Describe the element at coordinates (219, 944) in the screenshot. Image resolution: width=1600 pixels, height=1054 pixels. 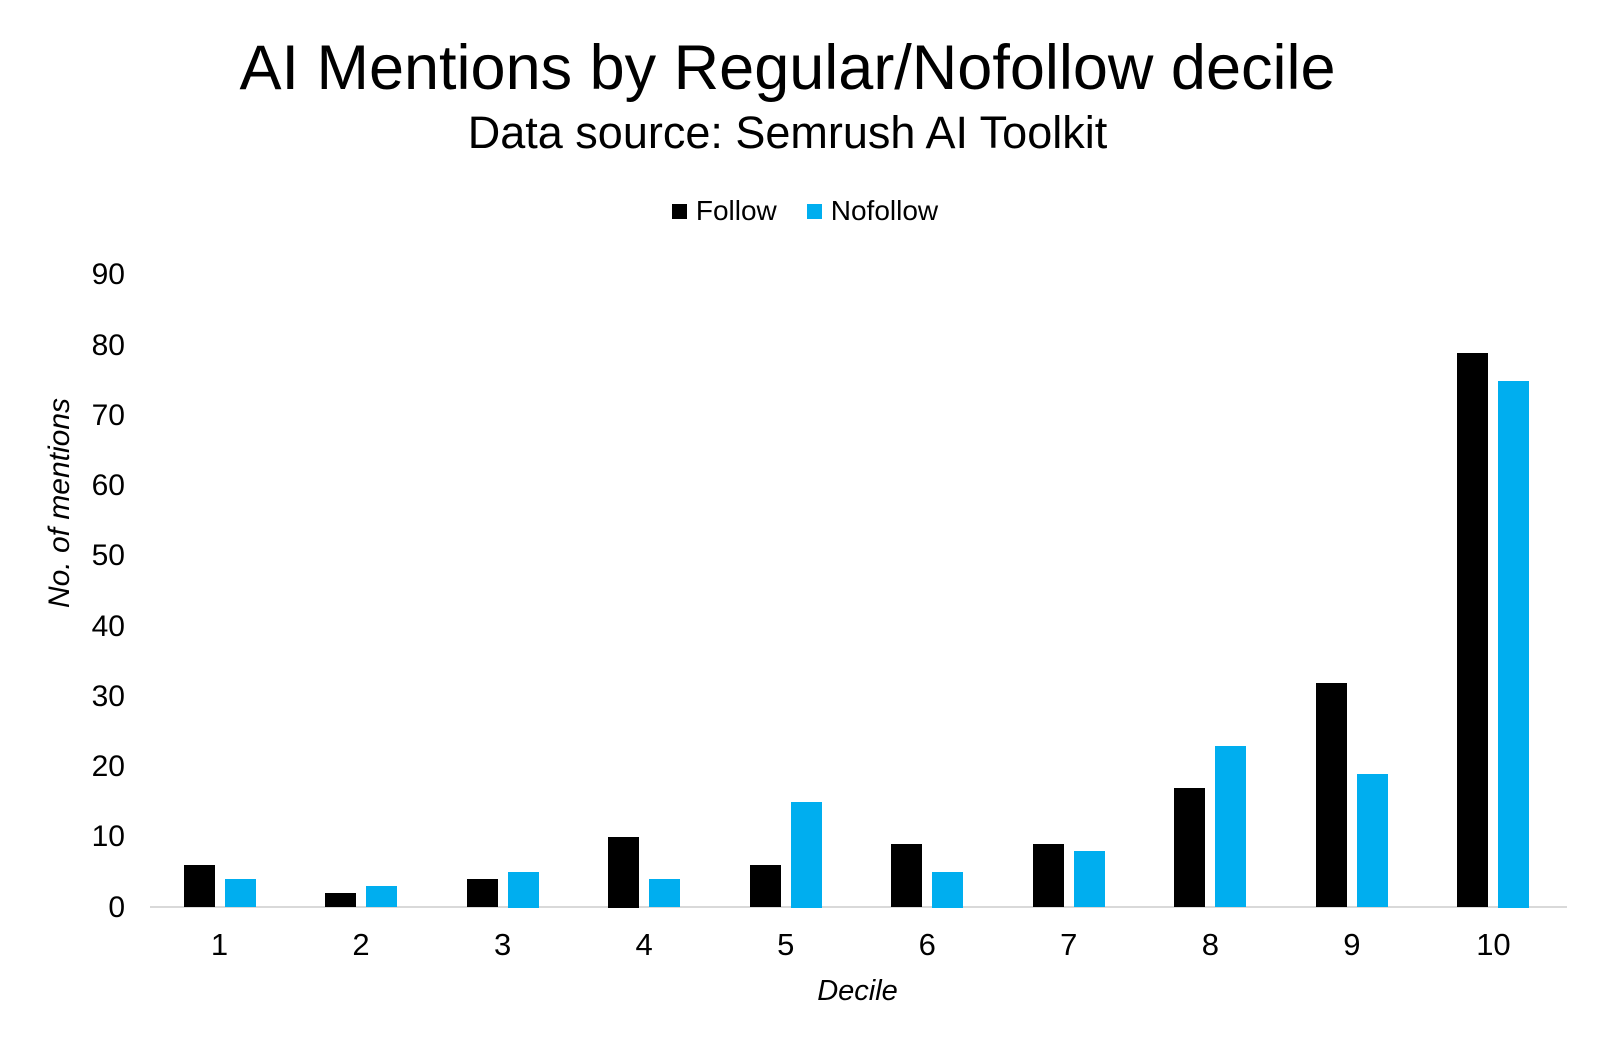
I see `x-tick-label: 1` at that location.